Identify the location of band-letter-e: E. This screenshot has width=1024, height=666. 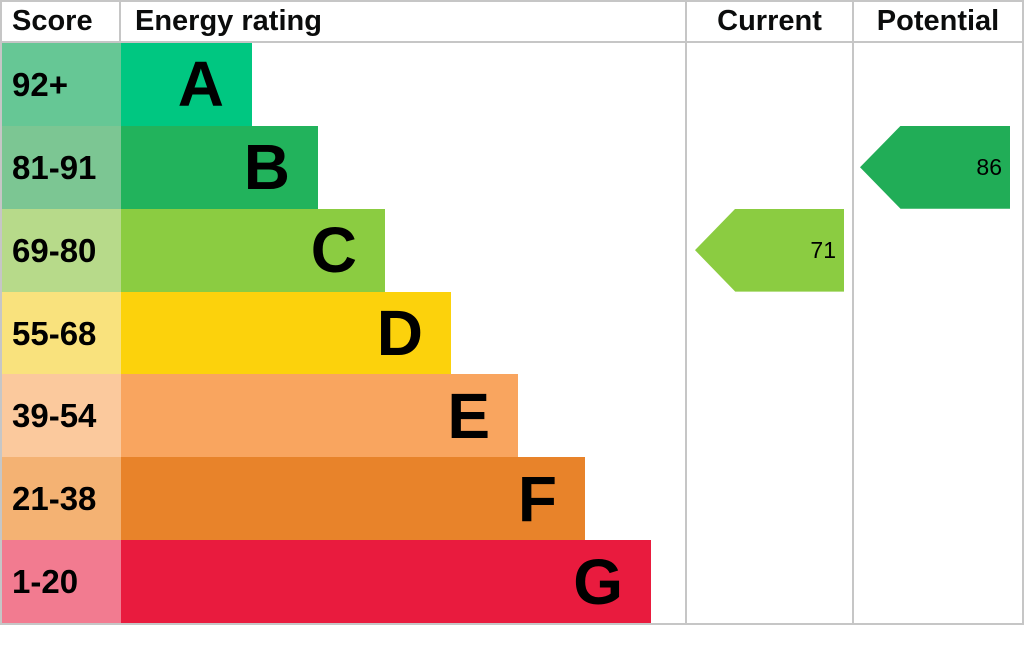
(468, 415).